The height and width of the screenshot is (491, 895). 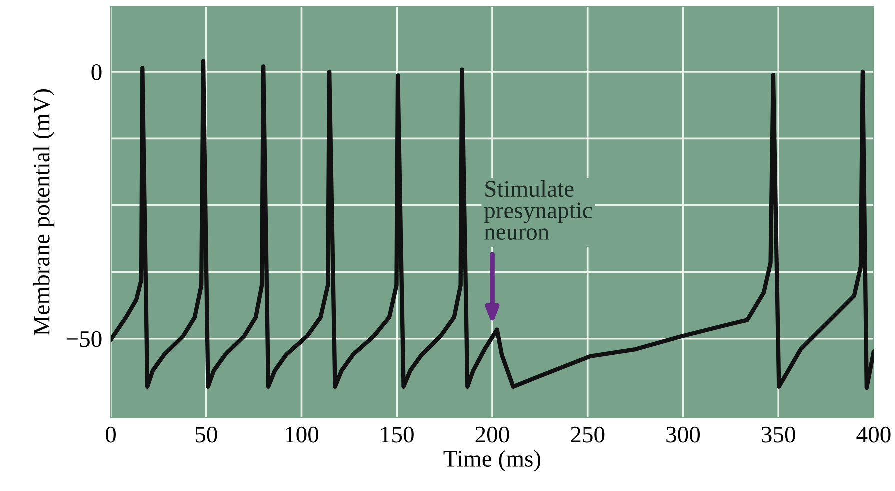 I want to click on x-axis-title: Time (ms), so click(x=492, y=461).